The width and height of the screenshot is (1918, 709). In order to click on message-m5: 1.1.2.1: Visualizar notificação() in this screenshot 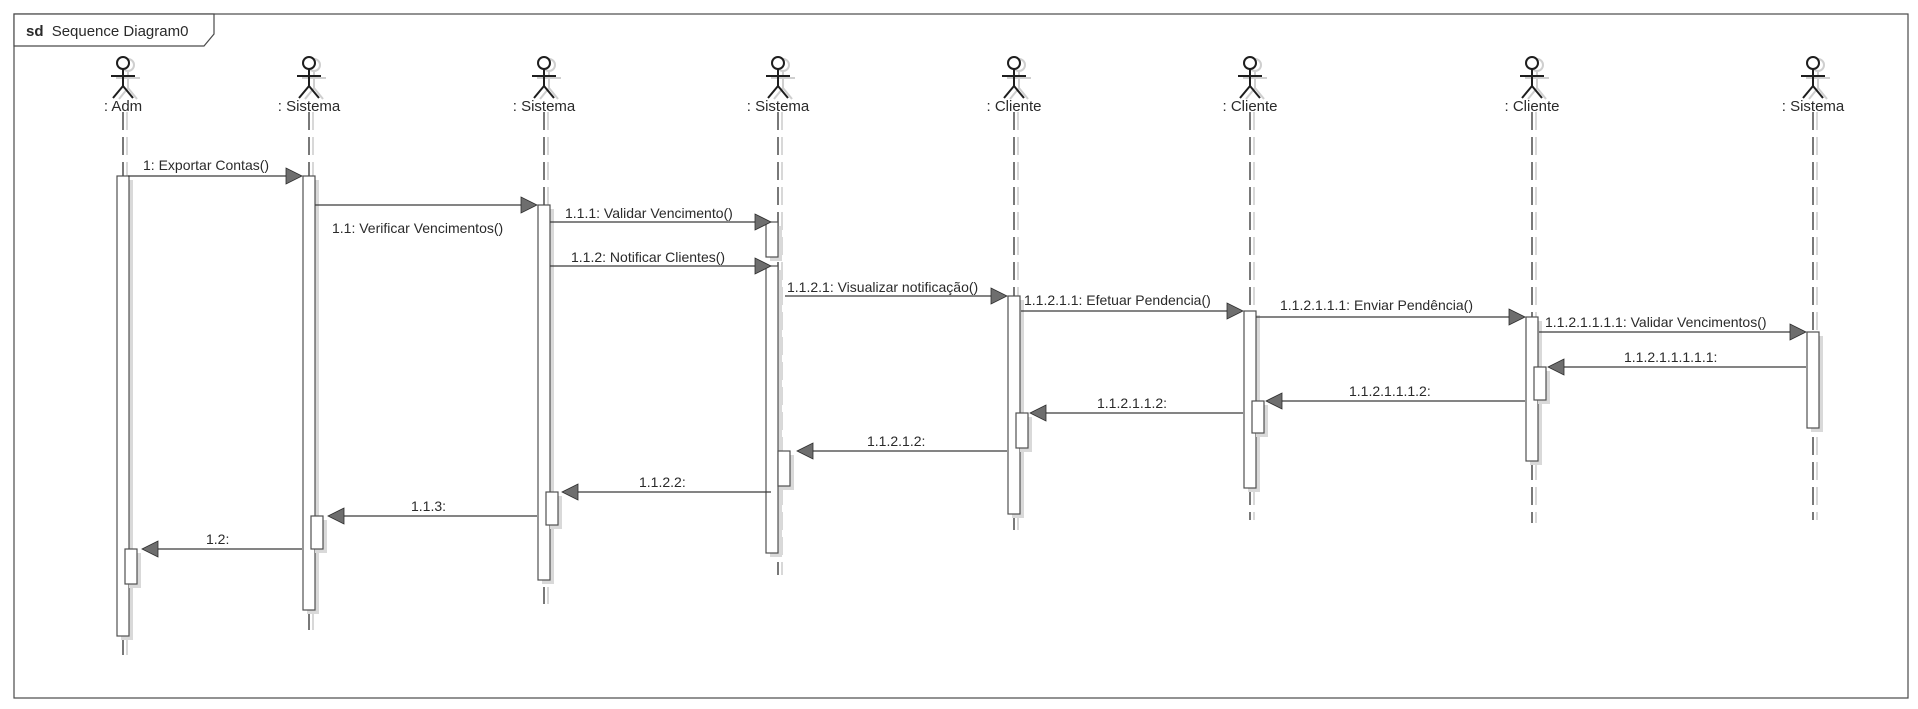, I will do `click(896, 292)`.